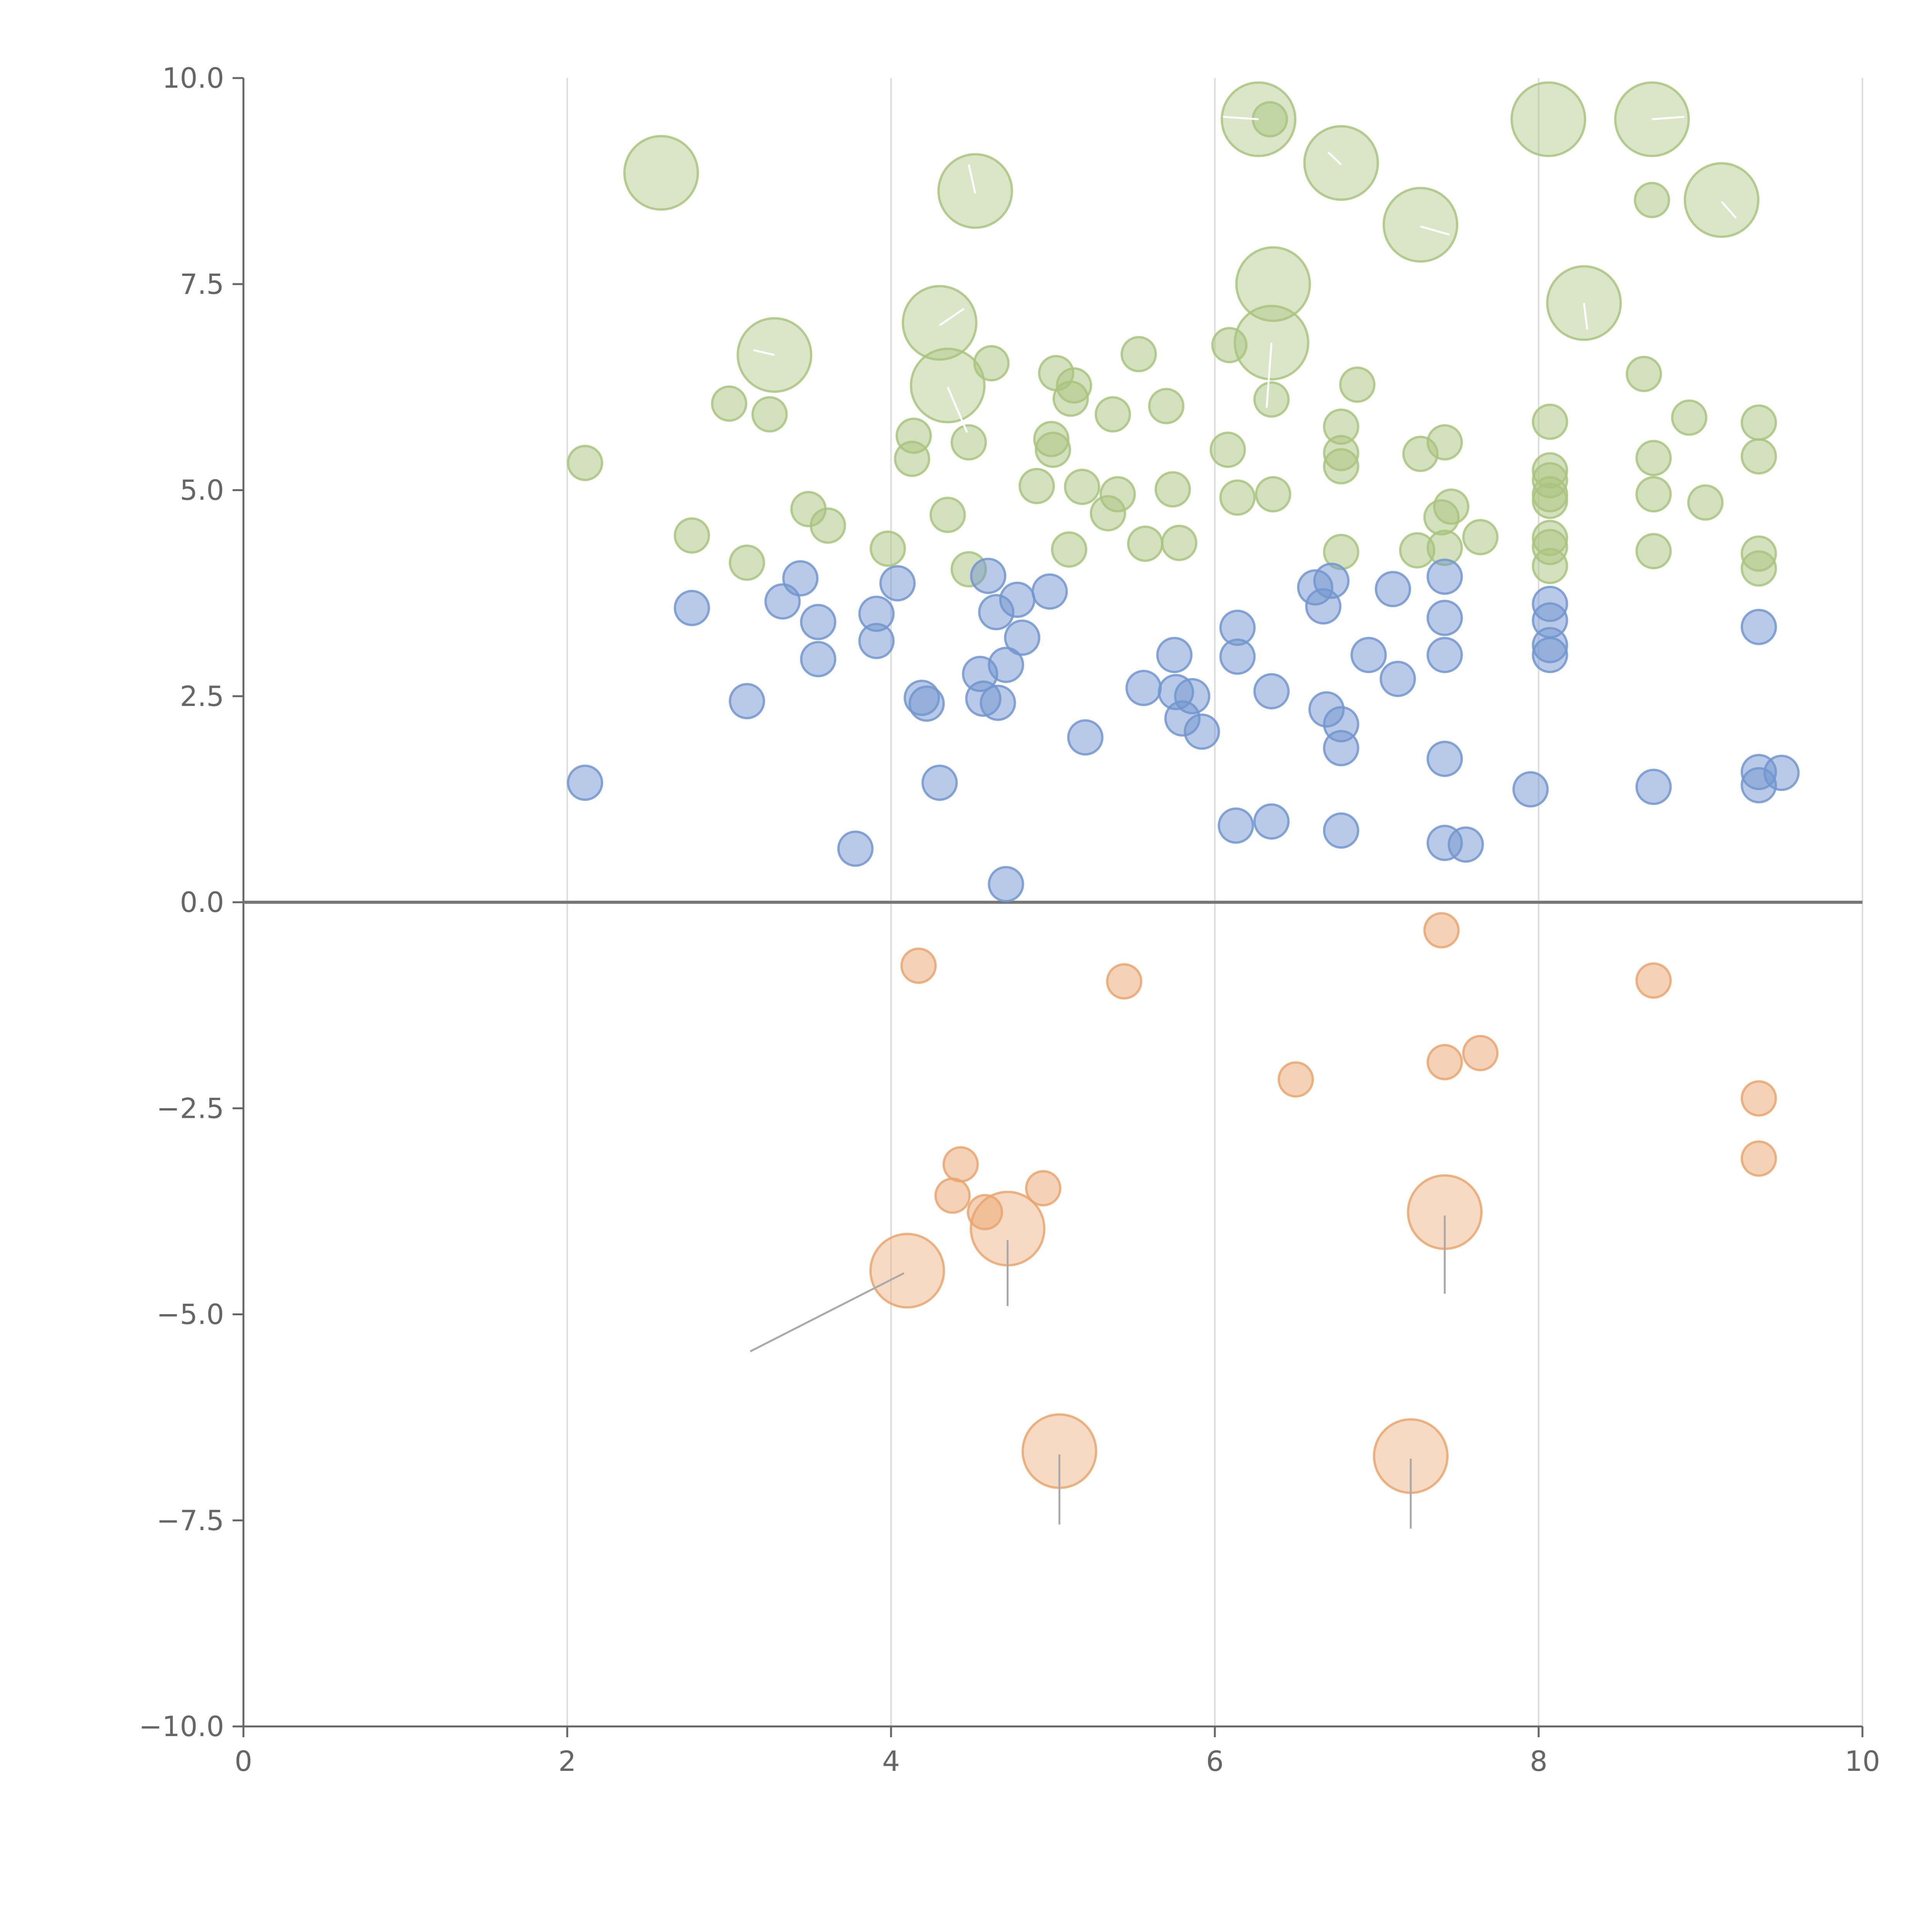 The width and height of the screenshot is (1932, 1932). Describe the element at coordinates (202, 696) in the screenshot. I see `y-tick-label: 2.5` at that location.